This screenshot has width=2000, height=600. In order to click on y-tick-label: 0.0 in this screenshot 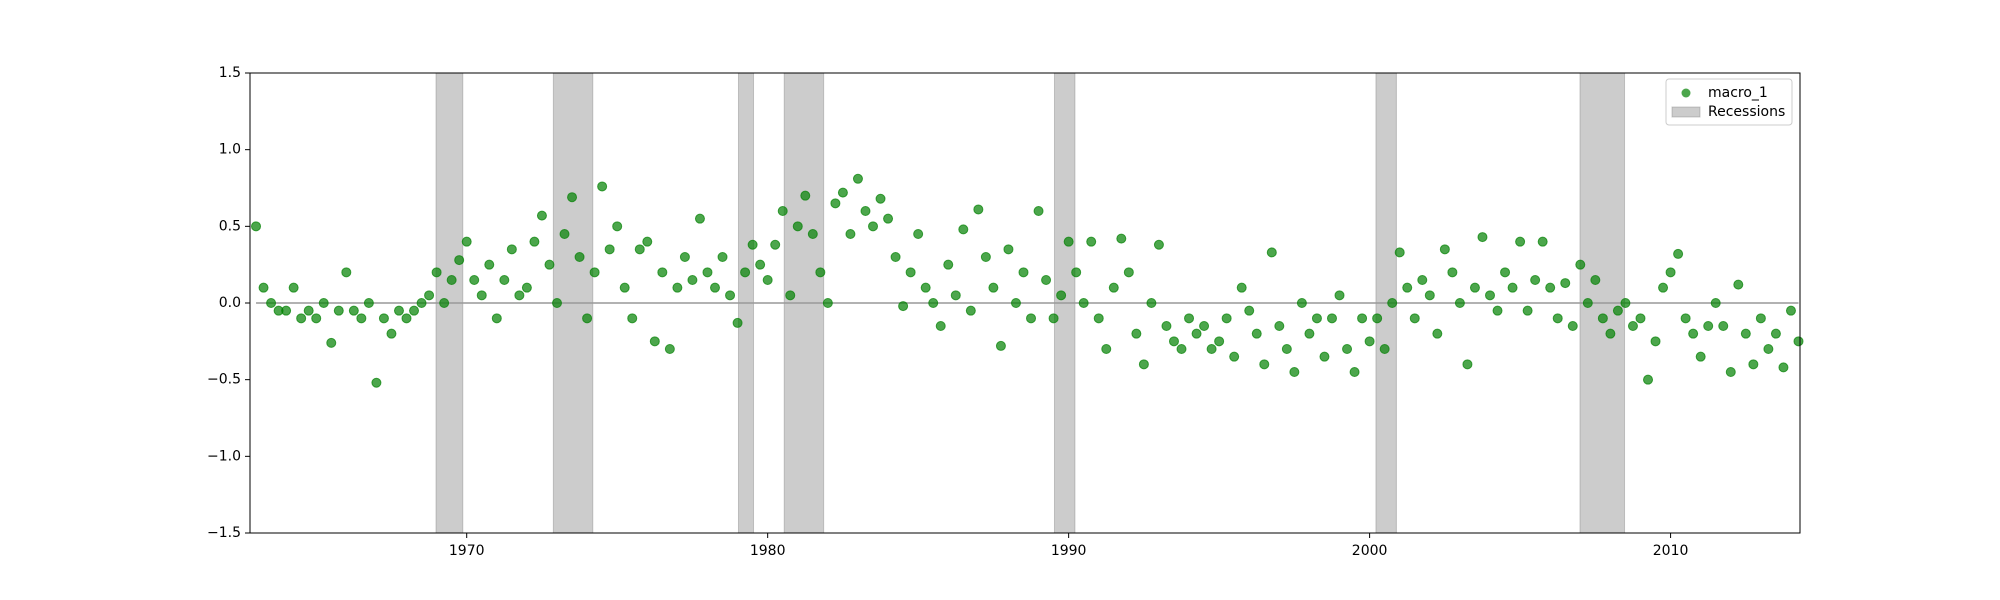, I will do `click(230, 303)`.